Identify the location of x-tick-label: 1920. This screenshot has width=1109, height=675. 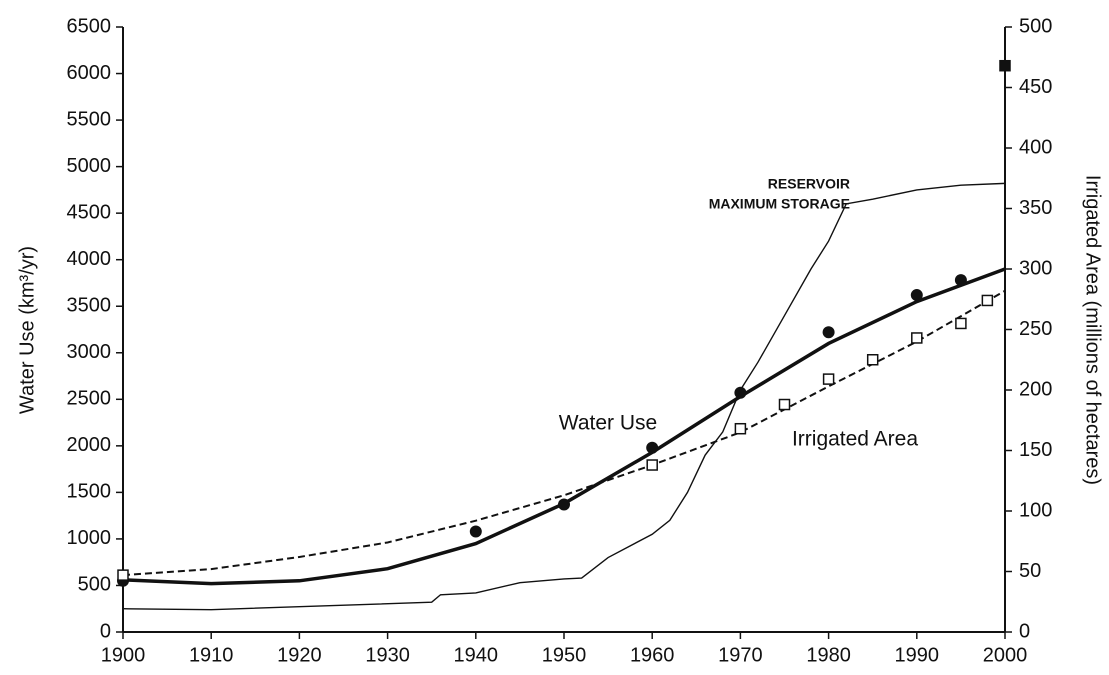
(299, 655).